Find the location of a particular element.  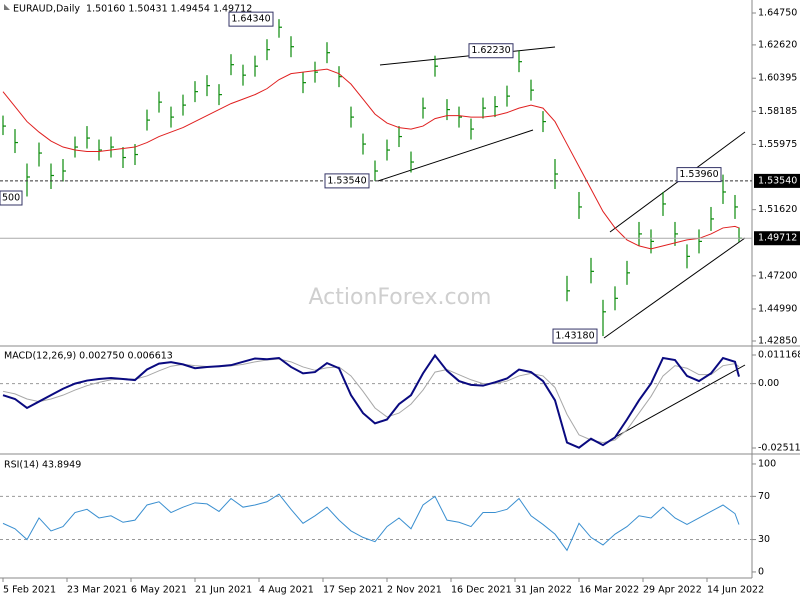

y-tick-label: -0.025117 is located at coordinates (779, 447).